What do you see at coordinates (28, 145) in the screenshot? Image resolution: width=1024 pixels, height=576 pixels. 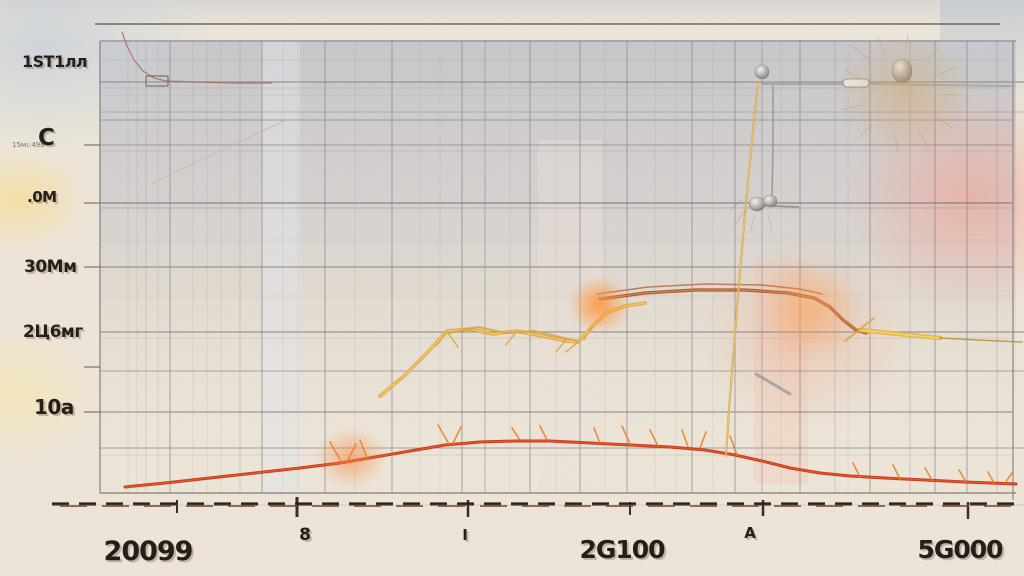 I see `tiny-faint-label: 15м₁:49в` at bounding box center [28, 145].